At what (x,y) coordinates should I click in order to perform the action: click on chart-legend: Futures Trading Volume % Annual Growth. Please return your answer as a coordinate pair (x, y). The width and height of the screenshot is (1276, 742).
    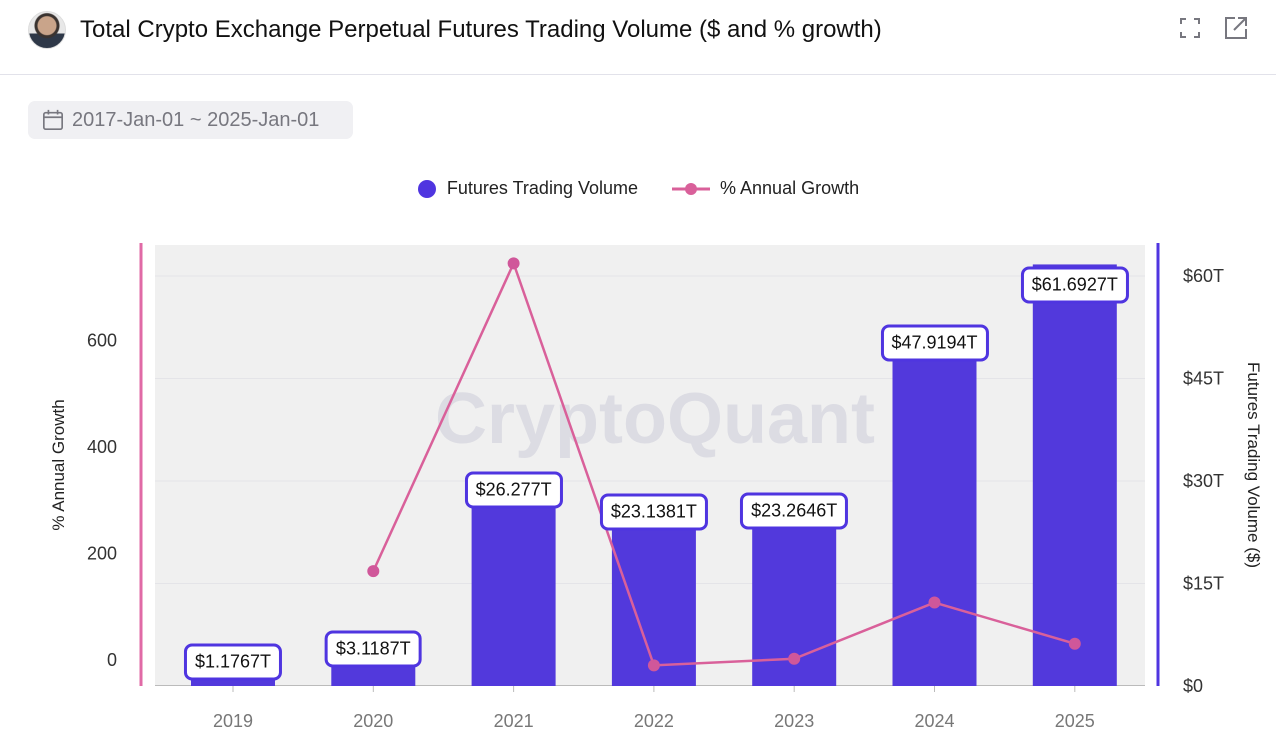
    Looking at the image, I should click on (638, 188).